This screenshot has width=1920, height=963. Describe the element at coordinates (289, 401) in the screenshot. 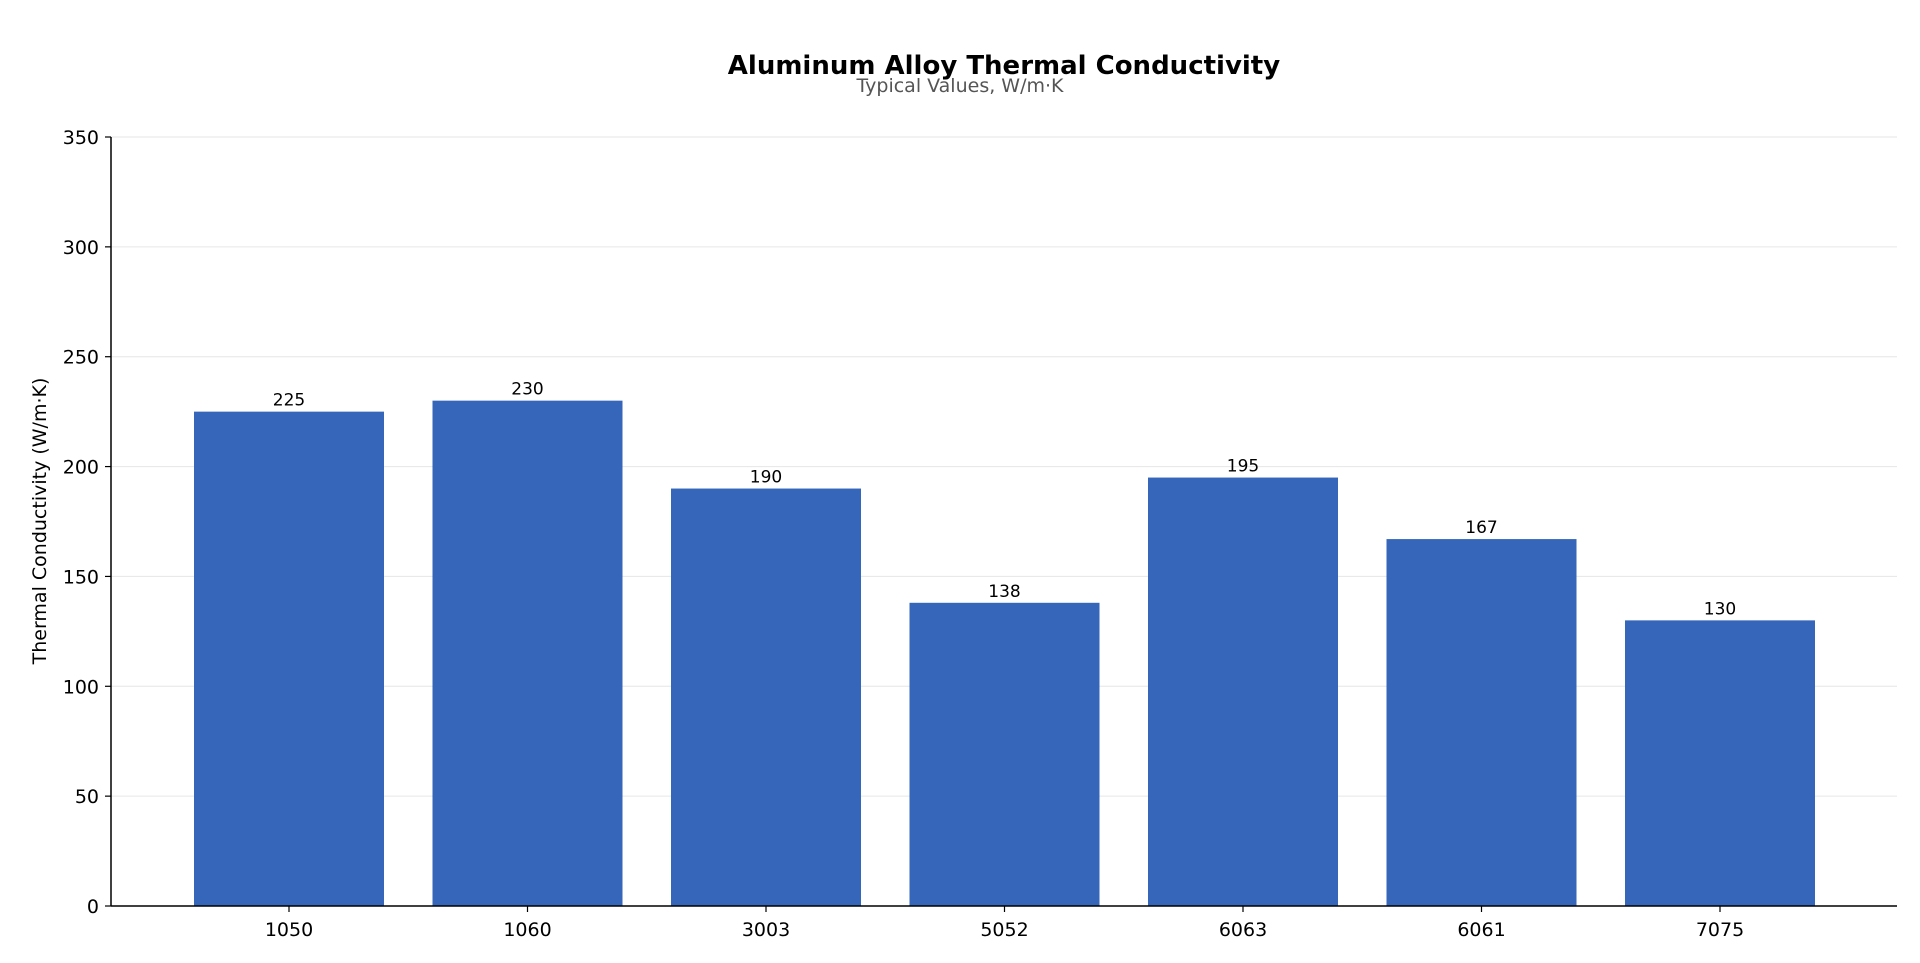

I see `data-label: 225` at that location.